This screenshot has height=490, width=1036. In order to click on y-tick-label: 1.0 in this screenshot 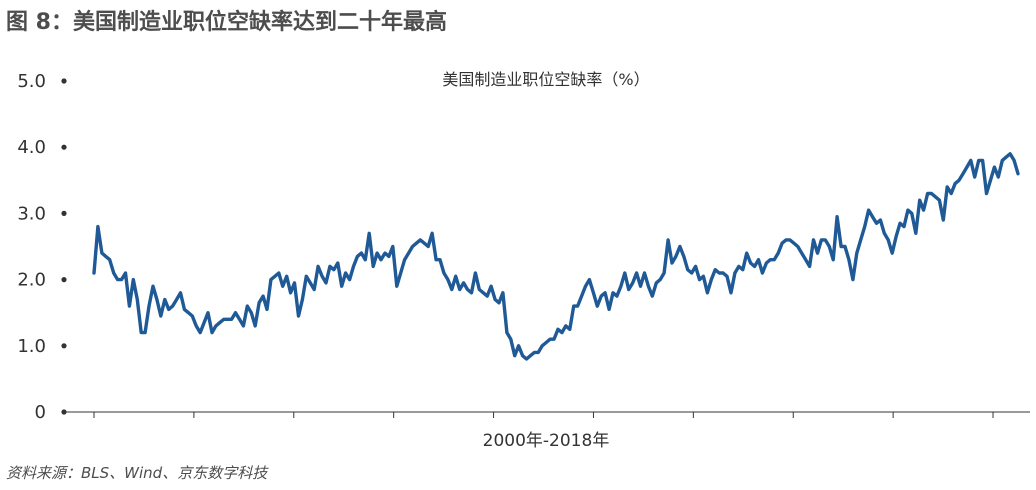, I will do `click(31, 346)`.